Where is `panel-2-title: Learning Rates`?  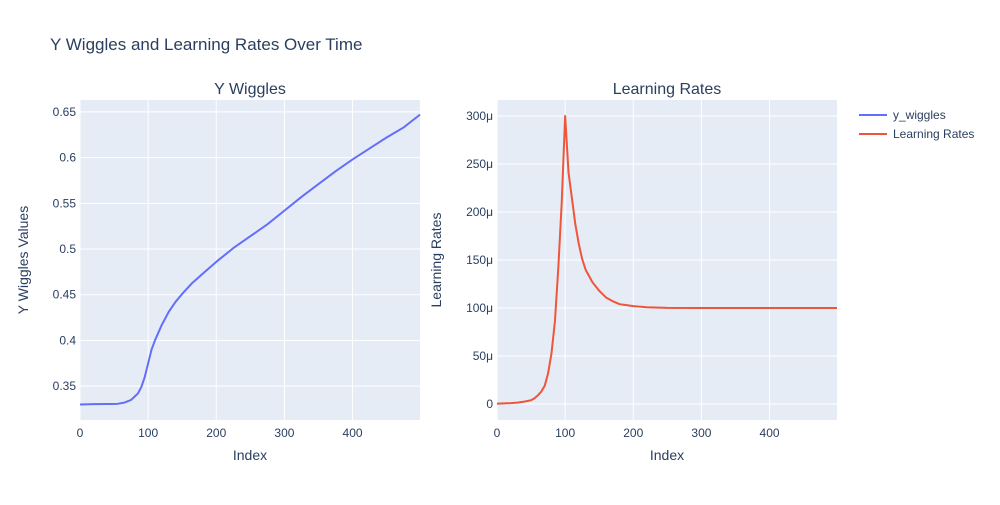
panel-2-title: Learning Rates is located at coordinates (667, 89).